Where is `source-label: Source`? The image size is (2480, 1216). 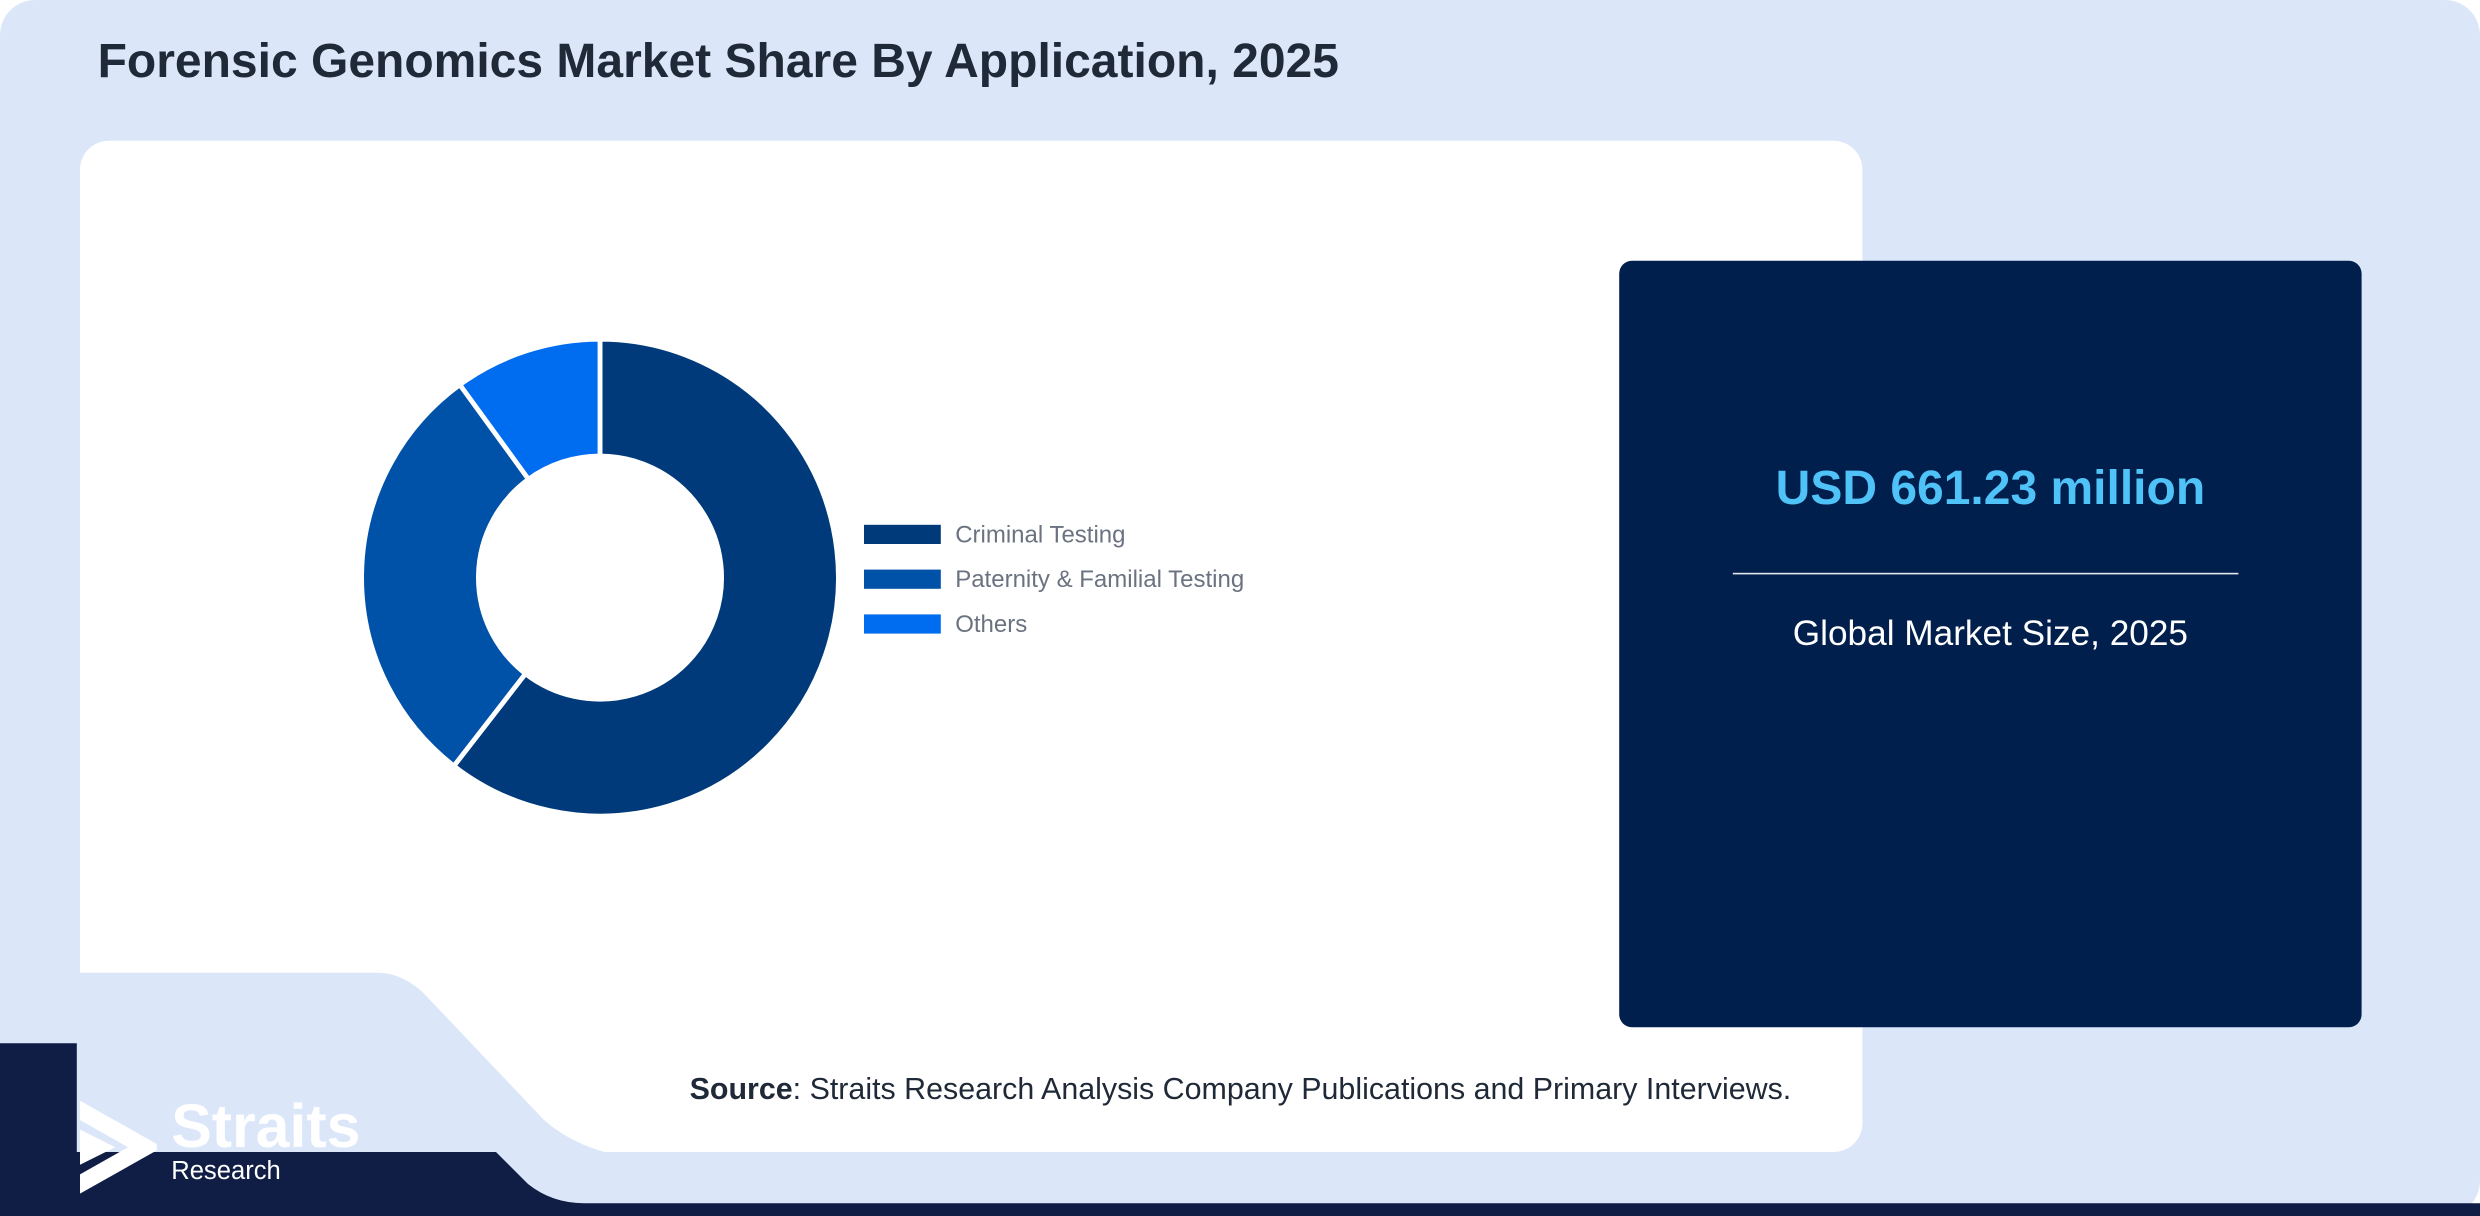 source-label: Source is located at coordinates (741, 1090).